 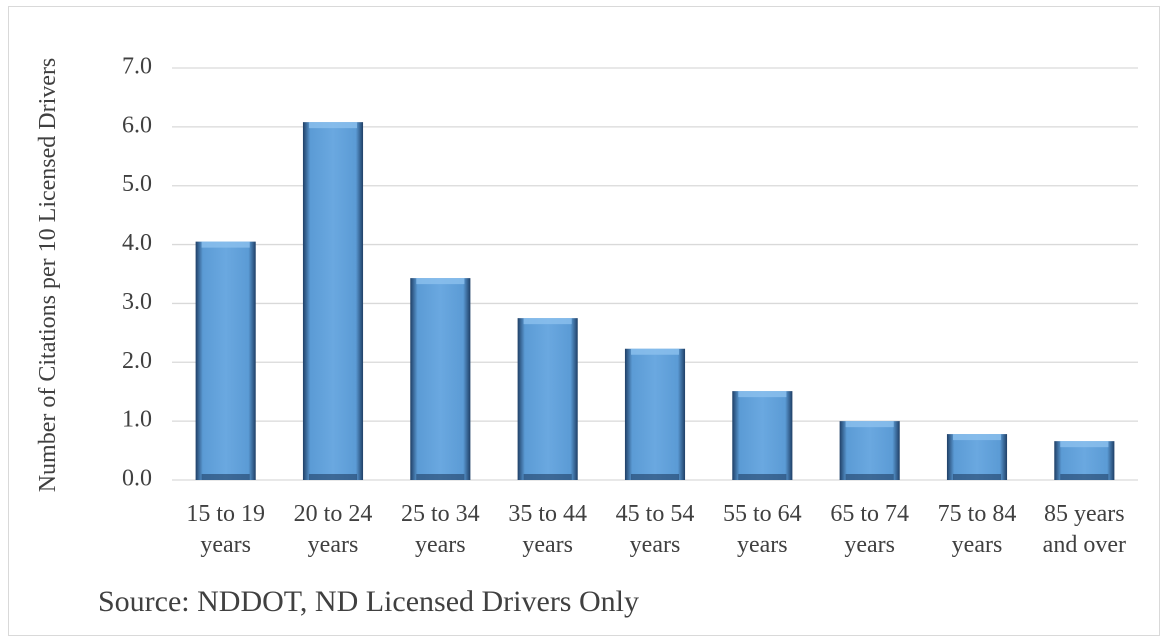 What do you see at coordinates (1084, 529) in the screenshot?
I see `x-tick-label: 85 years and over` at bounding box center [1084, 529].